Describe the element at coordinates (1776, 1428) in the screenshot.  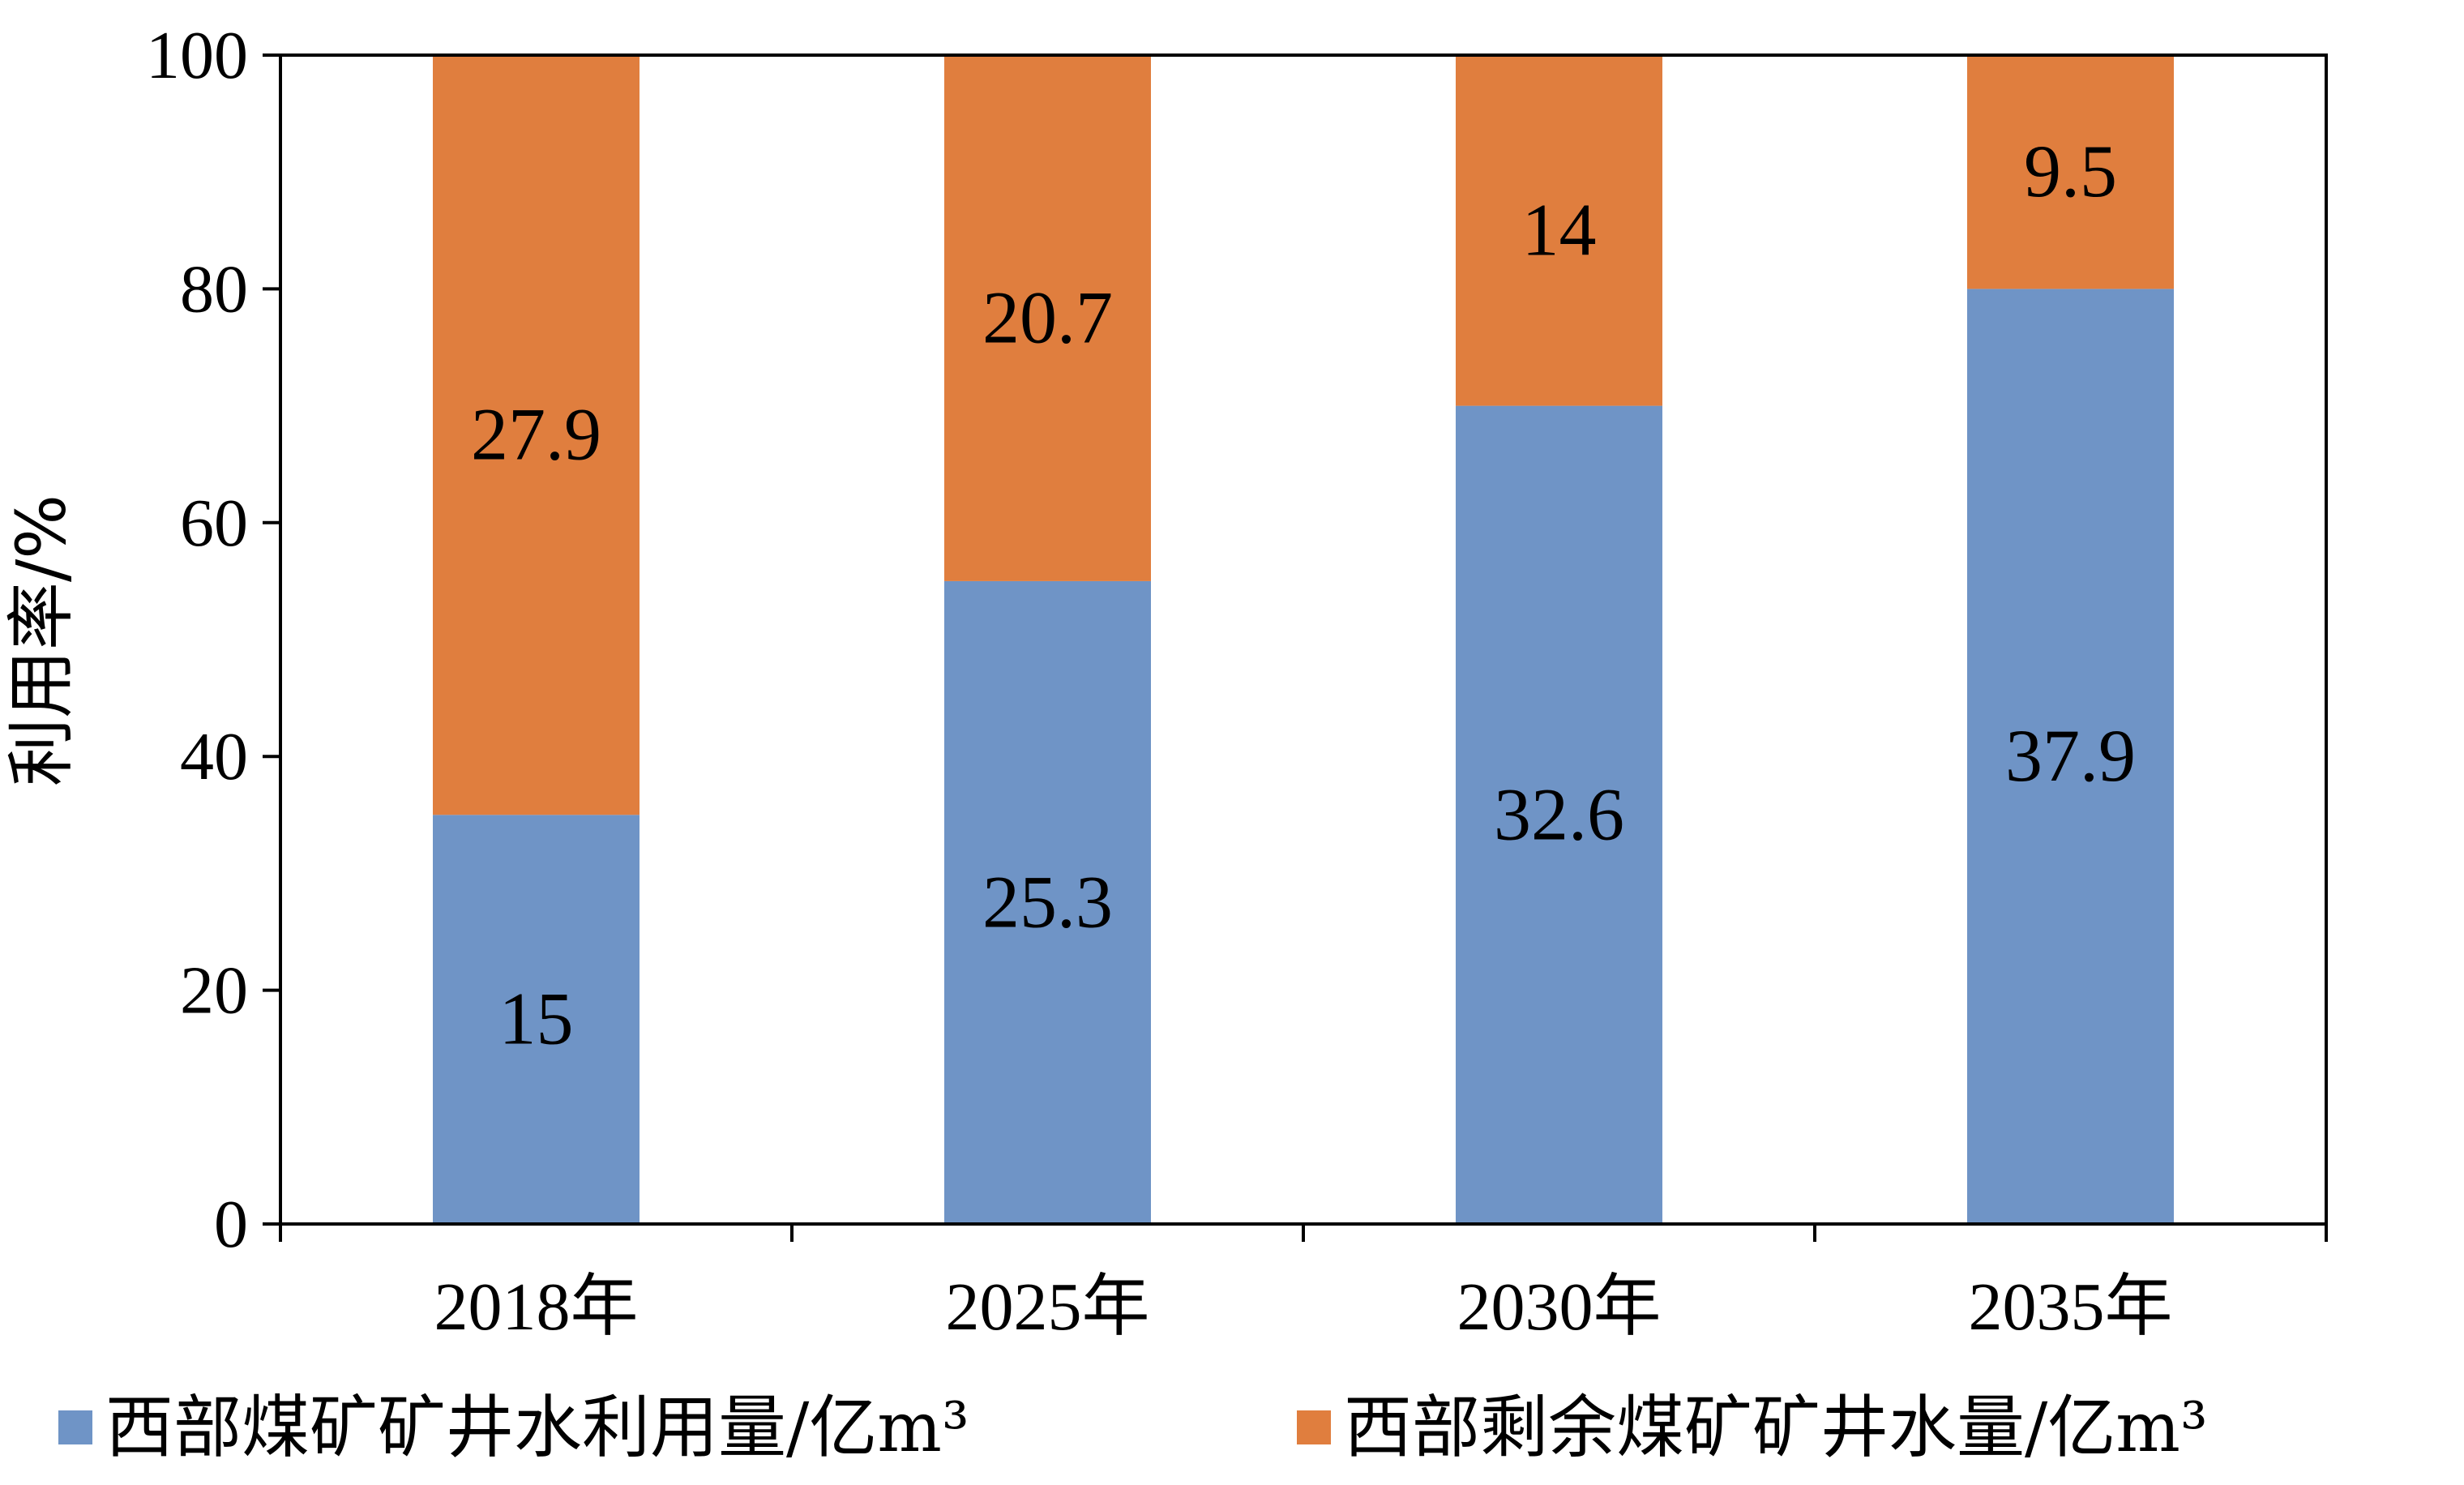
I see `legend-label: 西部剩余煤矿矿井水量/亿m³` at that location.